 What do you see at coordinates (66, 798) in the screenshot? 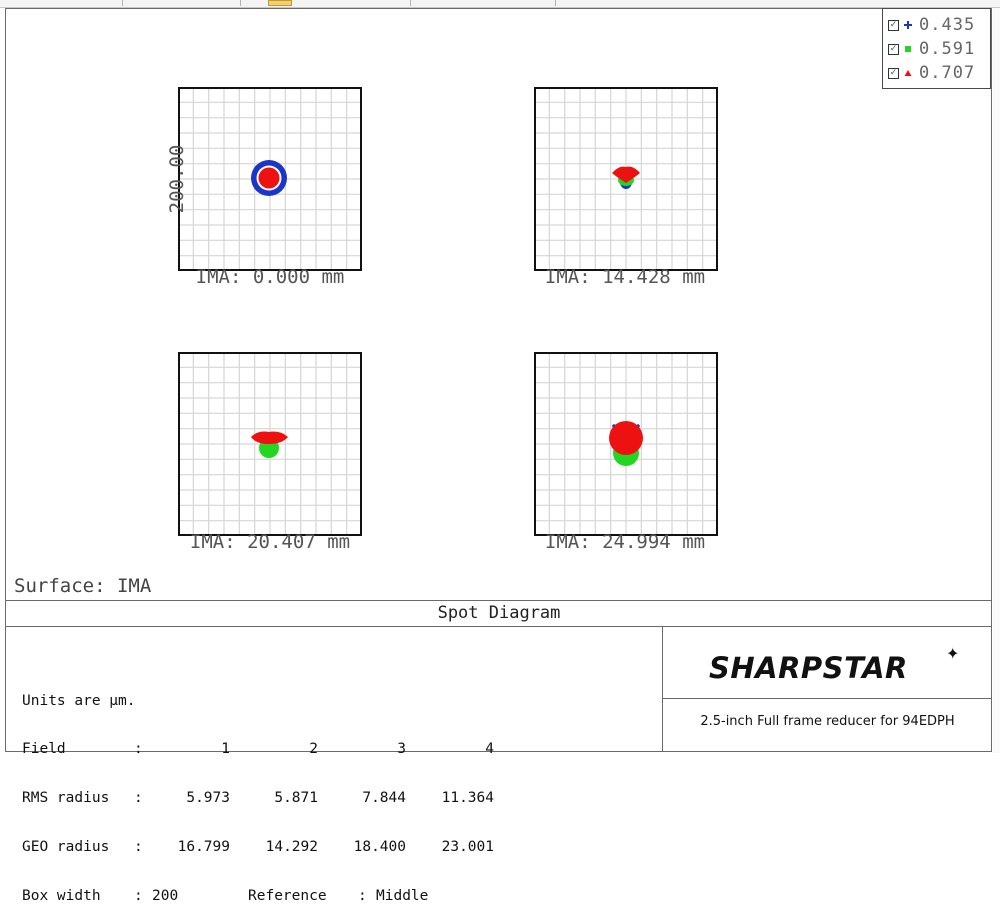
I see `rms-label: RMS radius` at bounding box center [66, 798].